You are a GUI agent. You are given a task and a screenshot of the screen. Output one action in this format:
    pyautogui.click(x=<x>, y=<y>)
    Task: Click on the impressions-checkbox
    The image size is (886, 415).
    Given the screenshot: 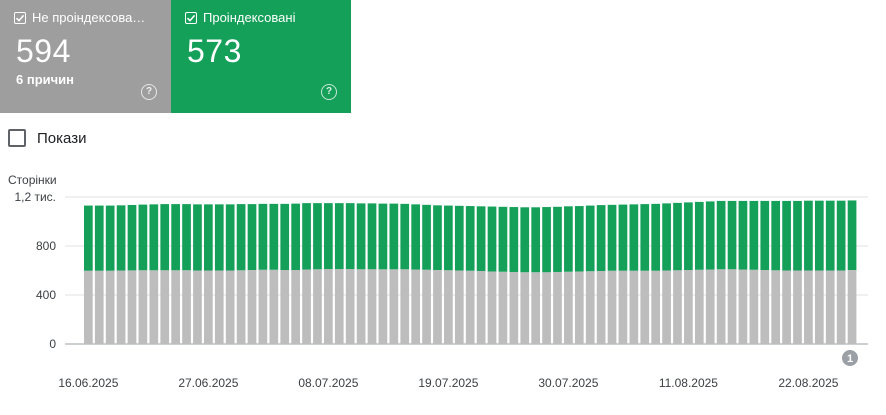 What is the action you would take?
    pyautogui.click(x=17, y=138)
    